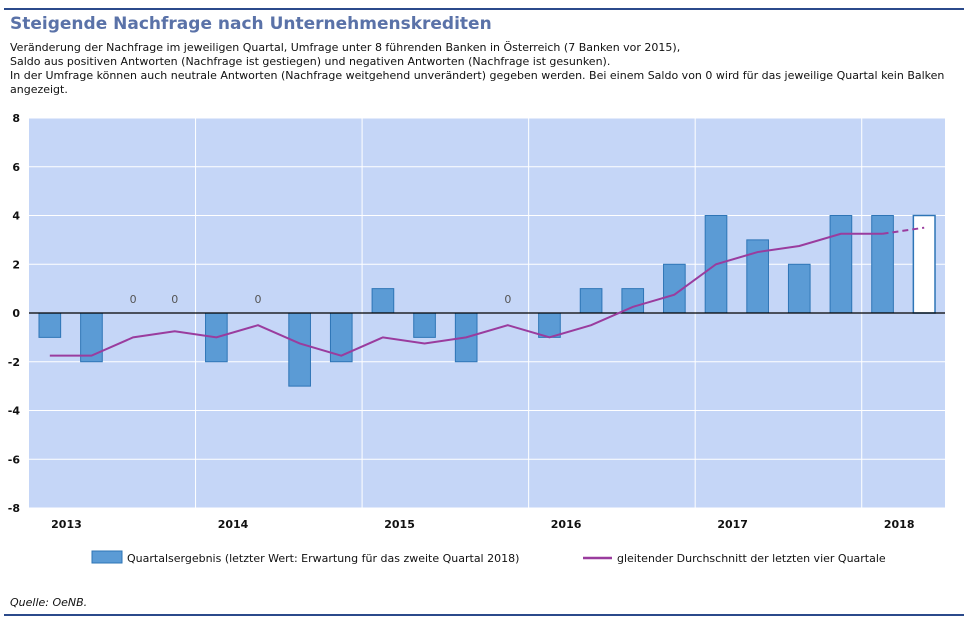  Describe the element at coordinates (899, 524) in the screenshot. I see `x-tick-label: 2018` at that location.